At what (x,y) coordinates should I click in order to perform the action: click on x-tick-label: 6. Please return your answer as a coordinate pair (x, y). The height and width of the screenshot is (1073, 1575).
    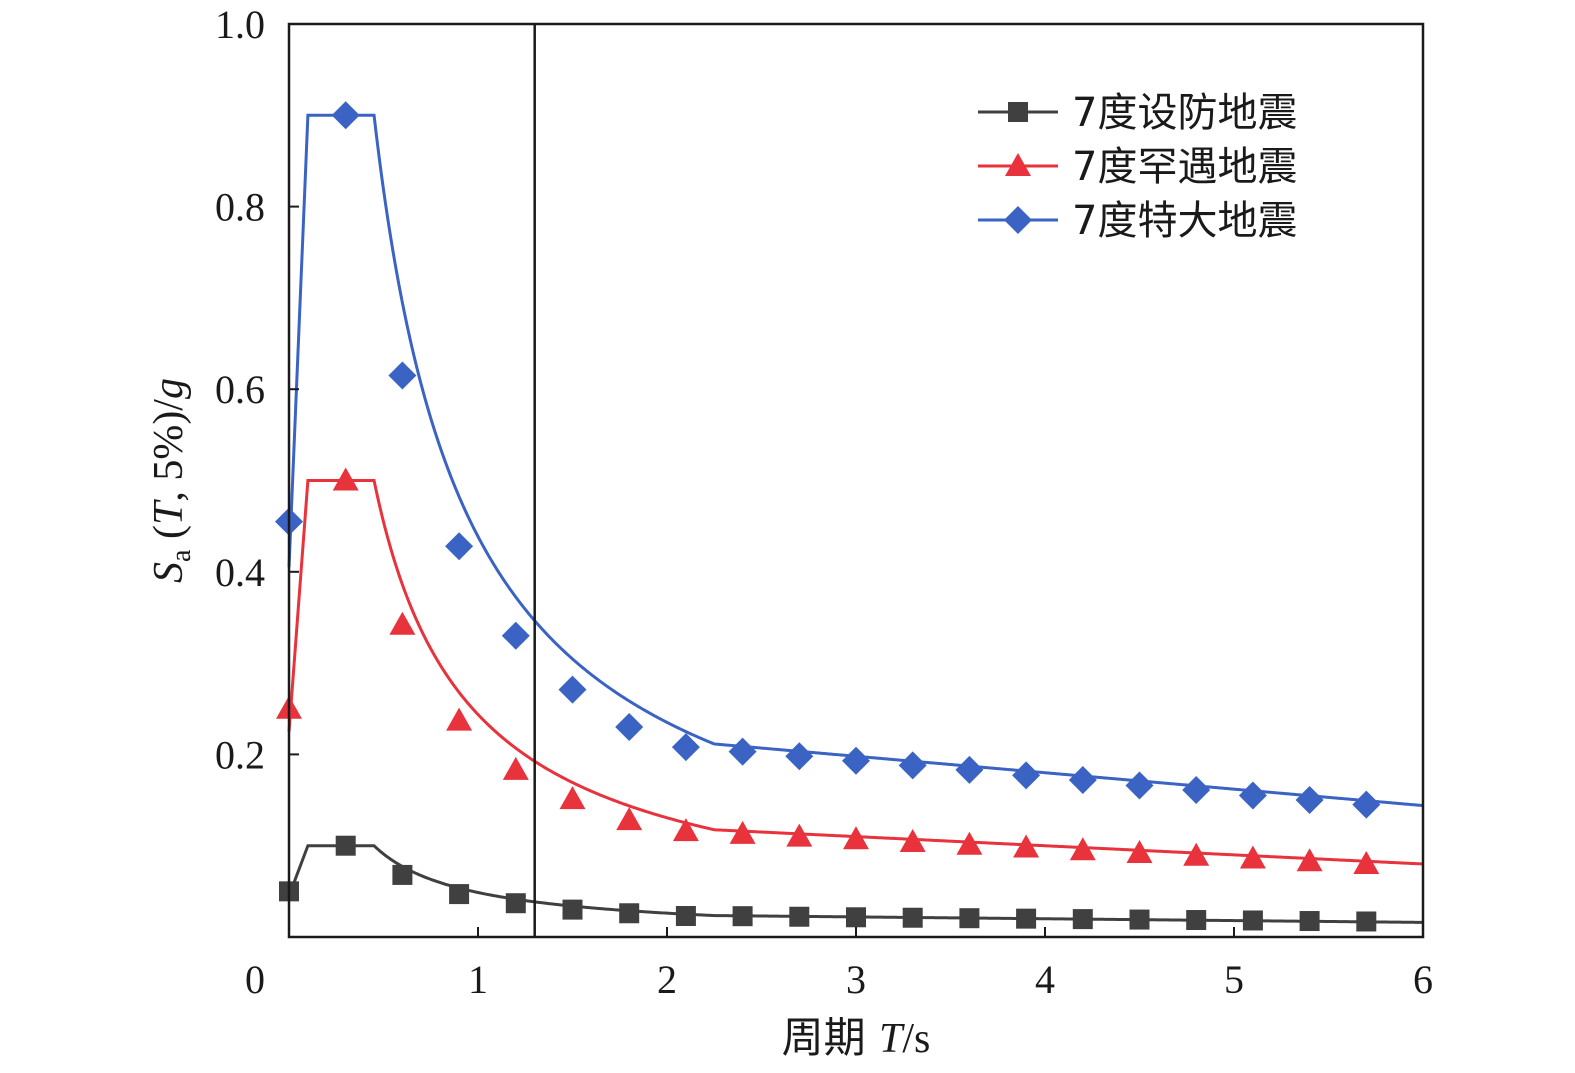
    Looking at the image, I should click on (1423, 979).